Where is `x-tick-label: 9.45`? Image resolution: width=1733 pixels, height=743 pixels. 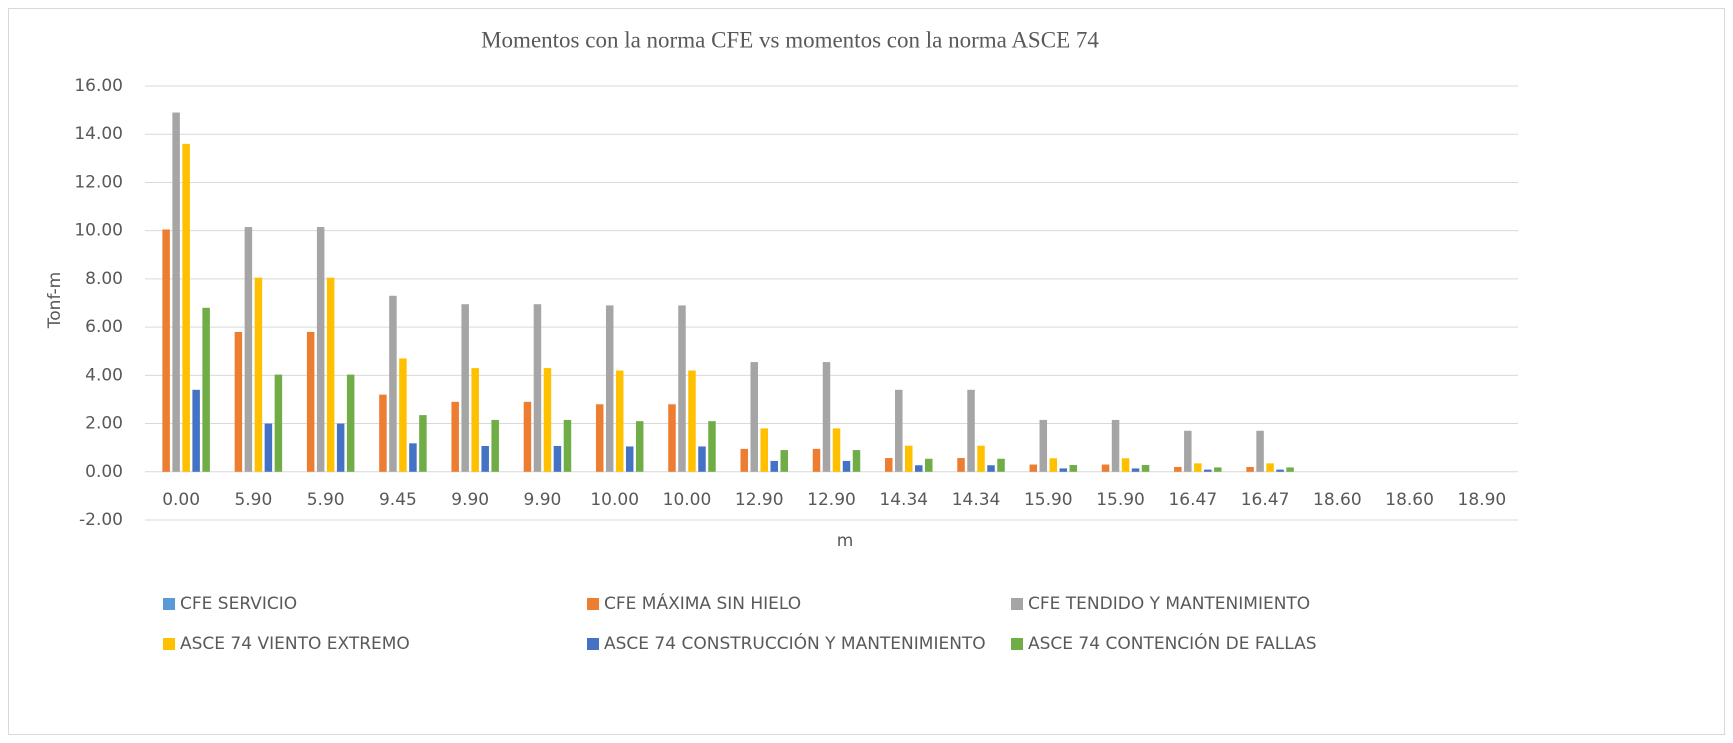
x-tick-label: 9.45 is located at coordinates (398, 500).